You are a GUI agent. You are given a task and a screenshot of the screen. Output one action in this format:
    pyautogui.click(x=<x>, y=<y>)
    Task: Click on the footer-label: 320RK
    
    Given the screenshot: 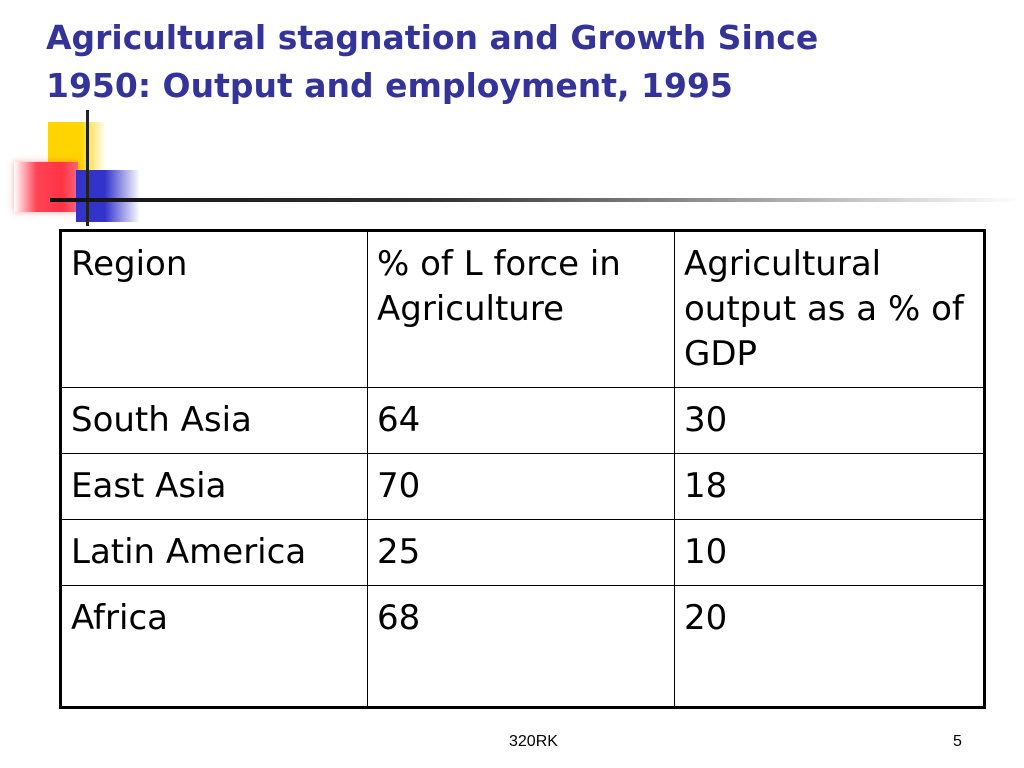 What is the action you would take?
    pyautogui.click(x=533, y=741)
    